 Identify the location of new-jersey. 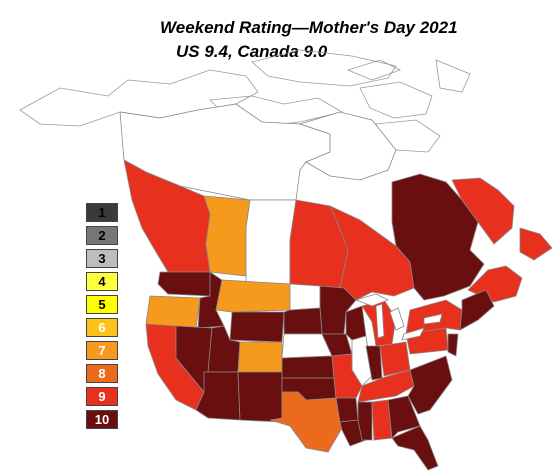
(453, 345).